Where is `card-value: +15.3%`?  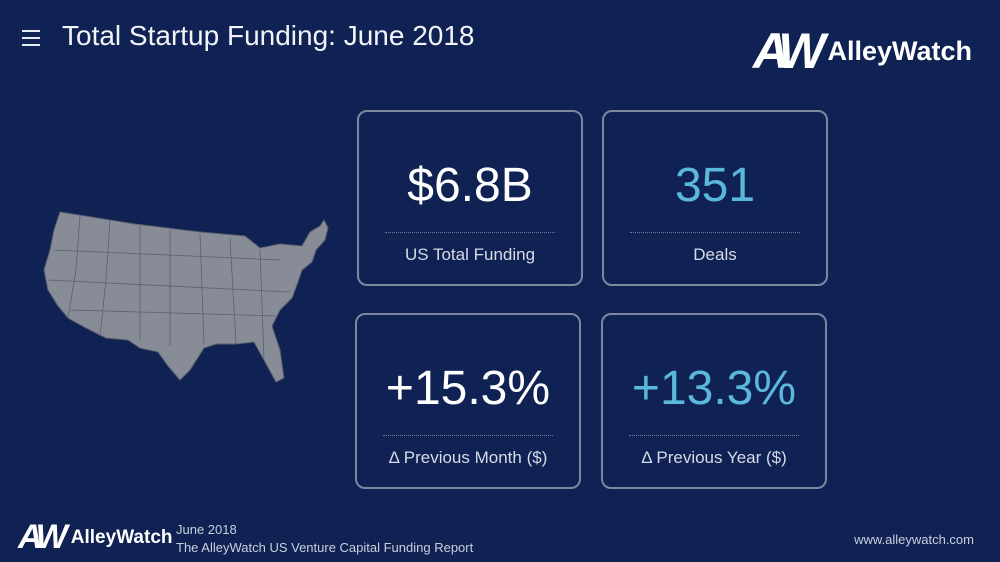
card-value: +15.3% is located at coordinates (468, 388).